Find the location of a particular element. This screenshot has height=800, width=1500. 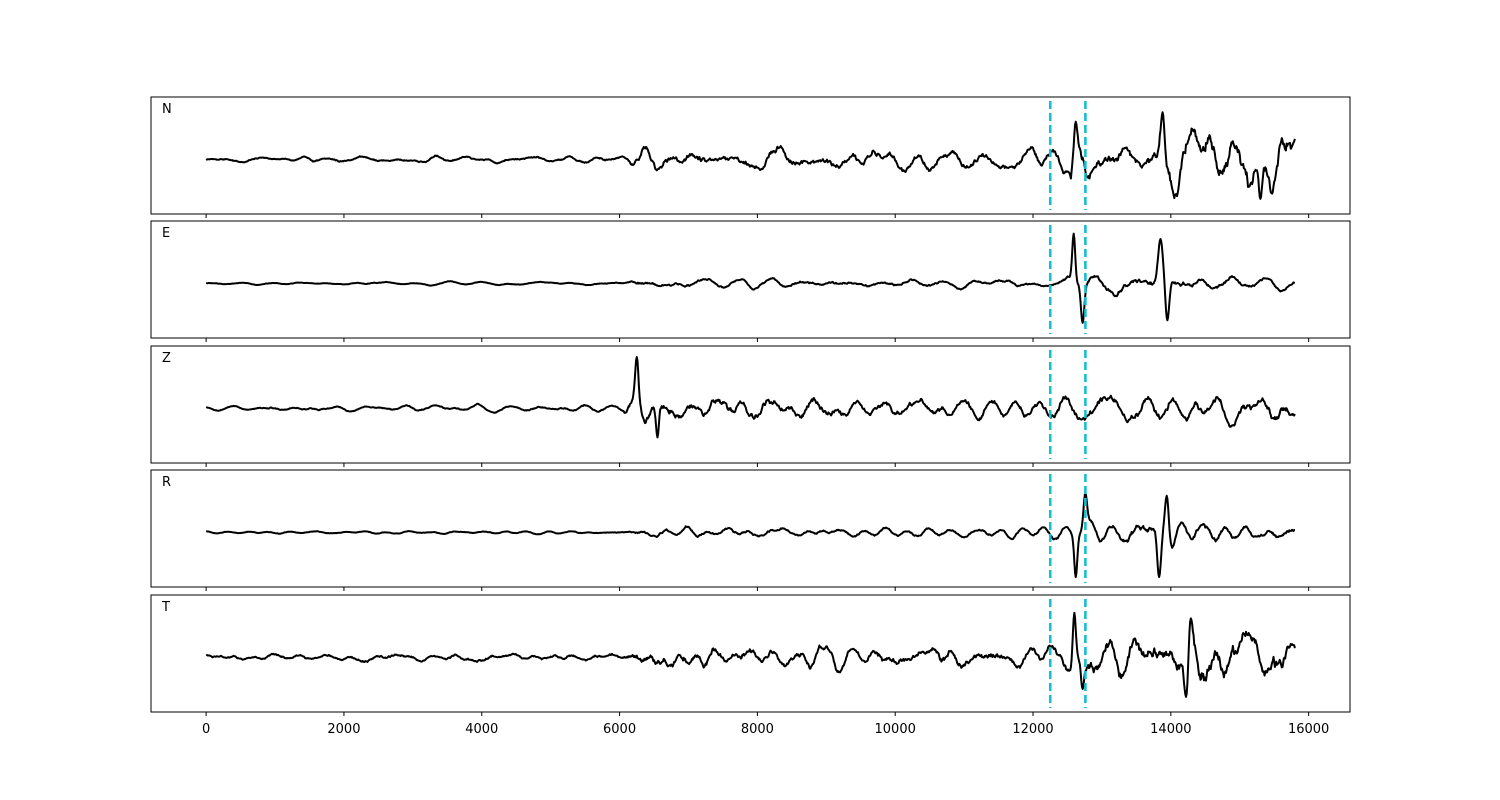

x-tick-label: 0 is located at coordinates (206, 729).